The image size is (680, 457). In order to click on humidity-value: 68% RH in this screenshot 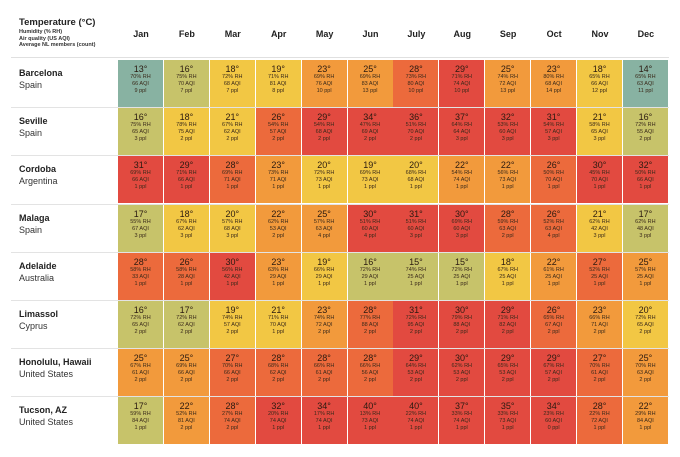, I will do `click(416, 173)`.